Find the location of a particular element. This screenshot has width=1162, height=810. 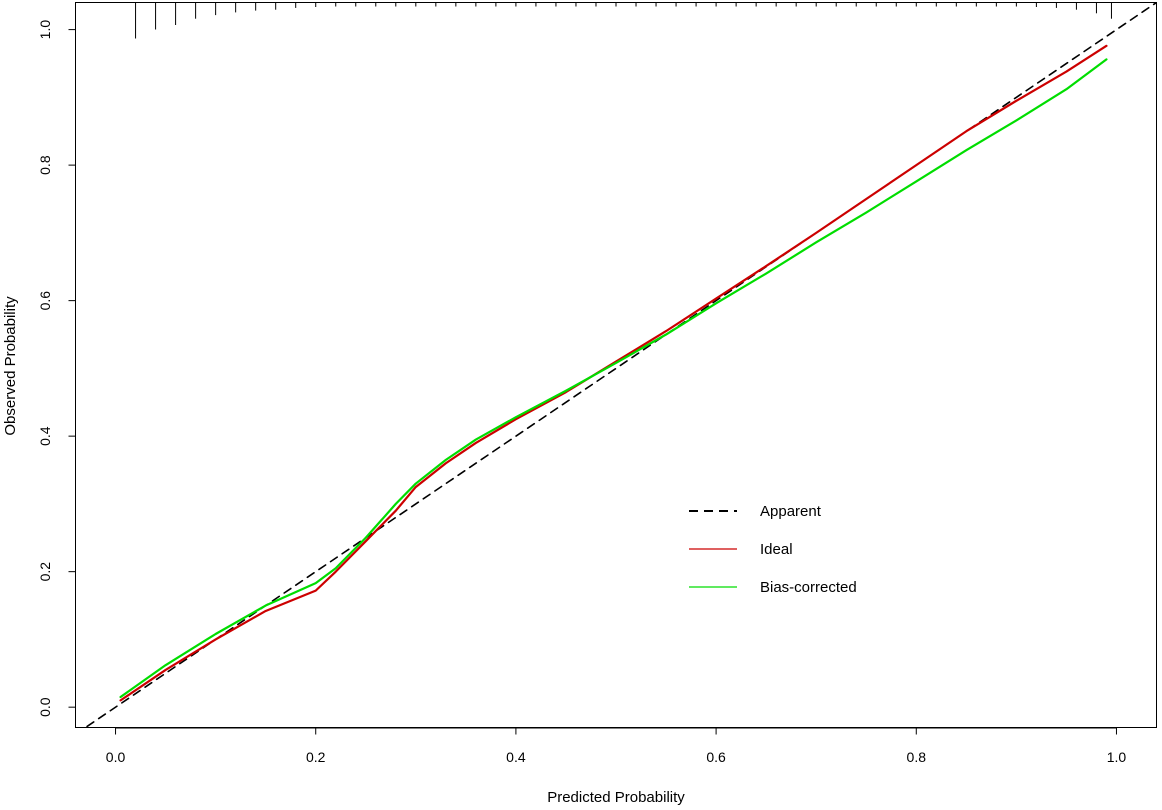

x-axis-title: Predicted Probability is located at coordinates (616, 797).